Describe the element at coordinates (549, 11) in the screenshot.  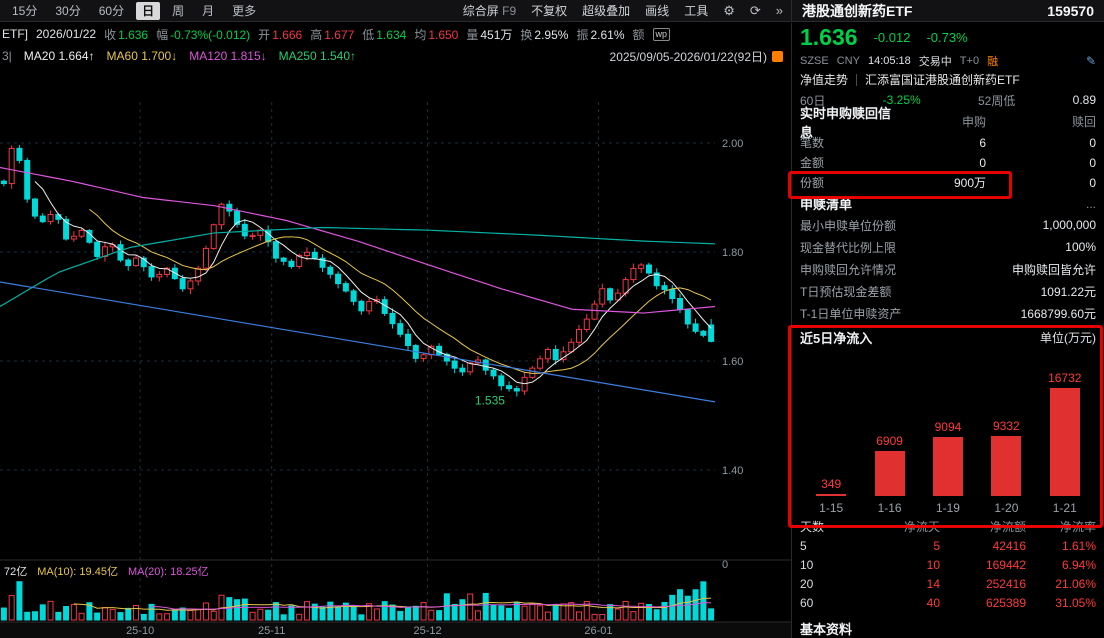
I see `toolbar-item-不复权: 不复权` at that location.